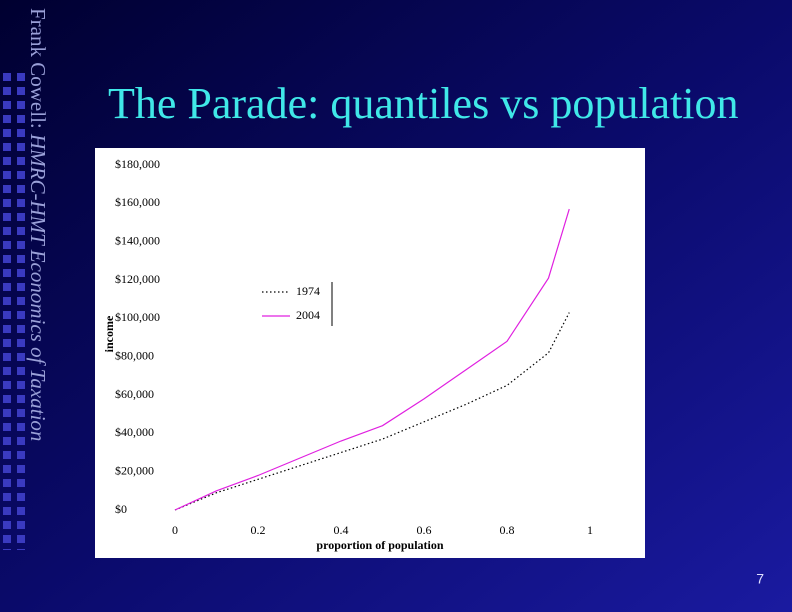 This screenshot has width=792, height=612. I want to click on x-tick-label: 0, so click(175, 530).